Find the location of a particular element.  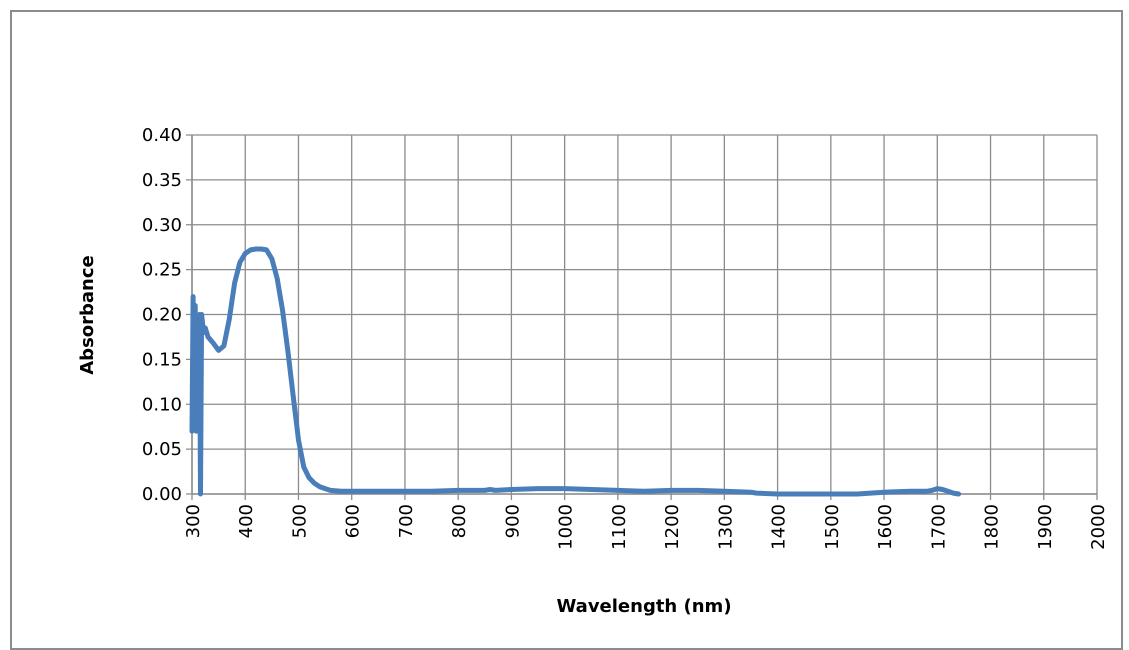

x-tick-label: 1300 is located at coordinates (725, 527).